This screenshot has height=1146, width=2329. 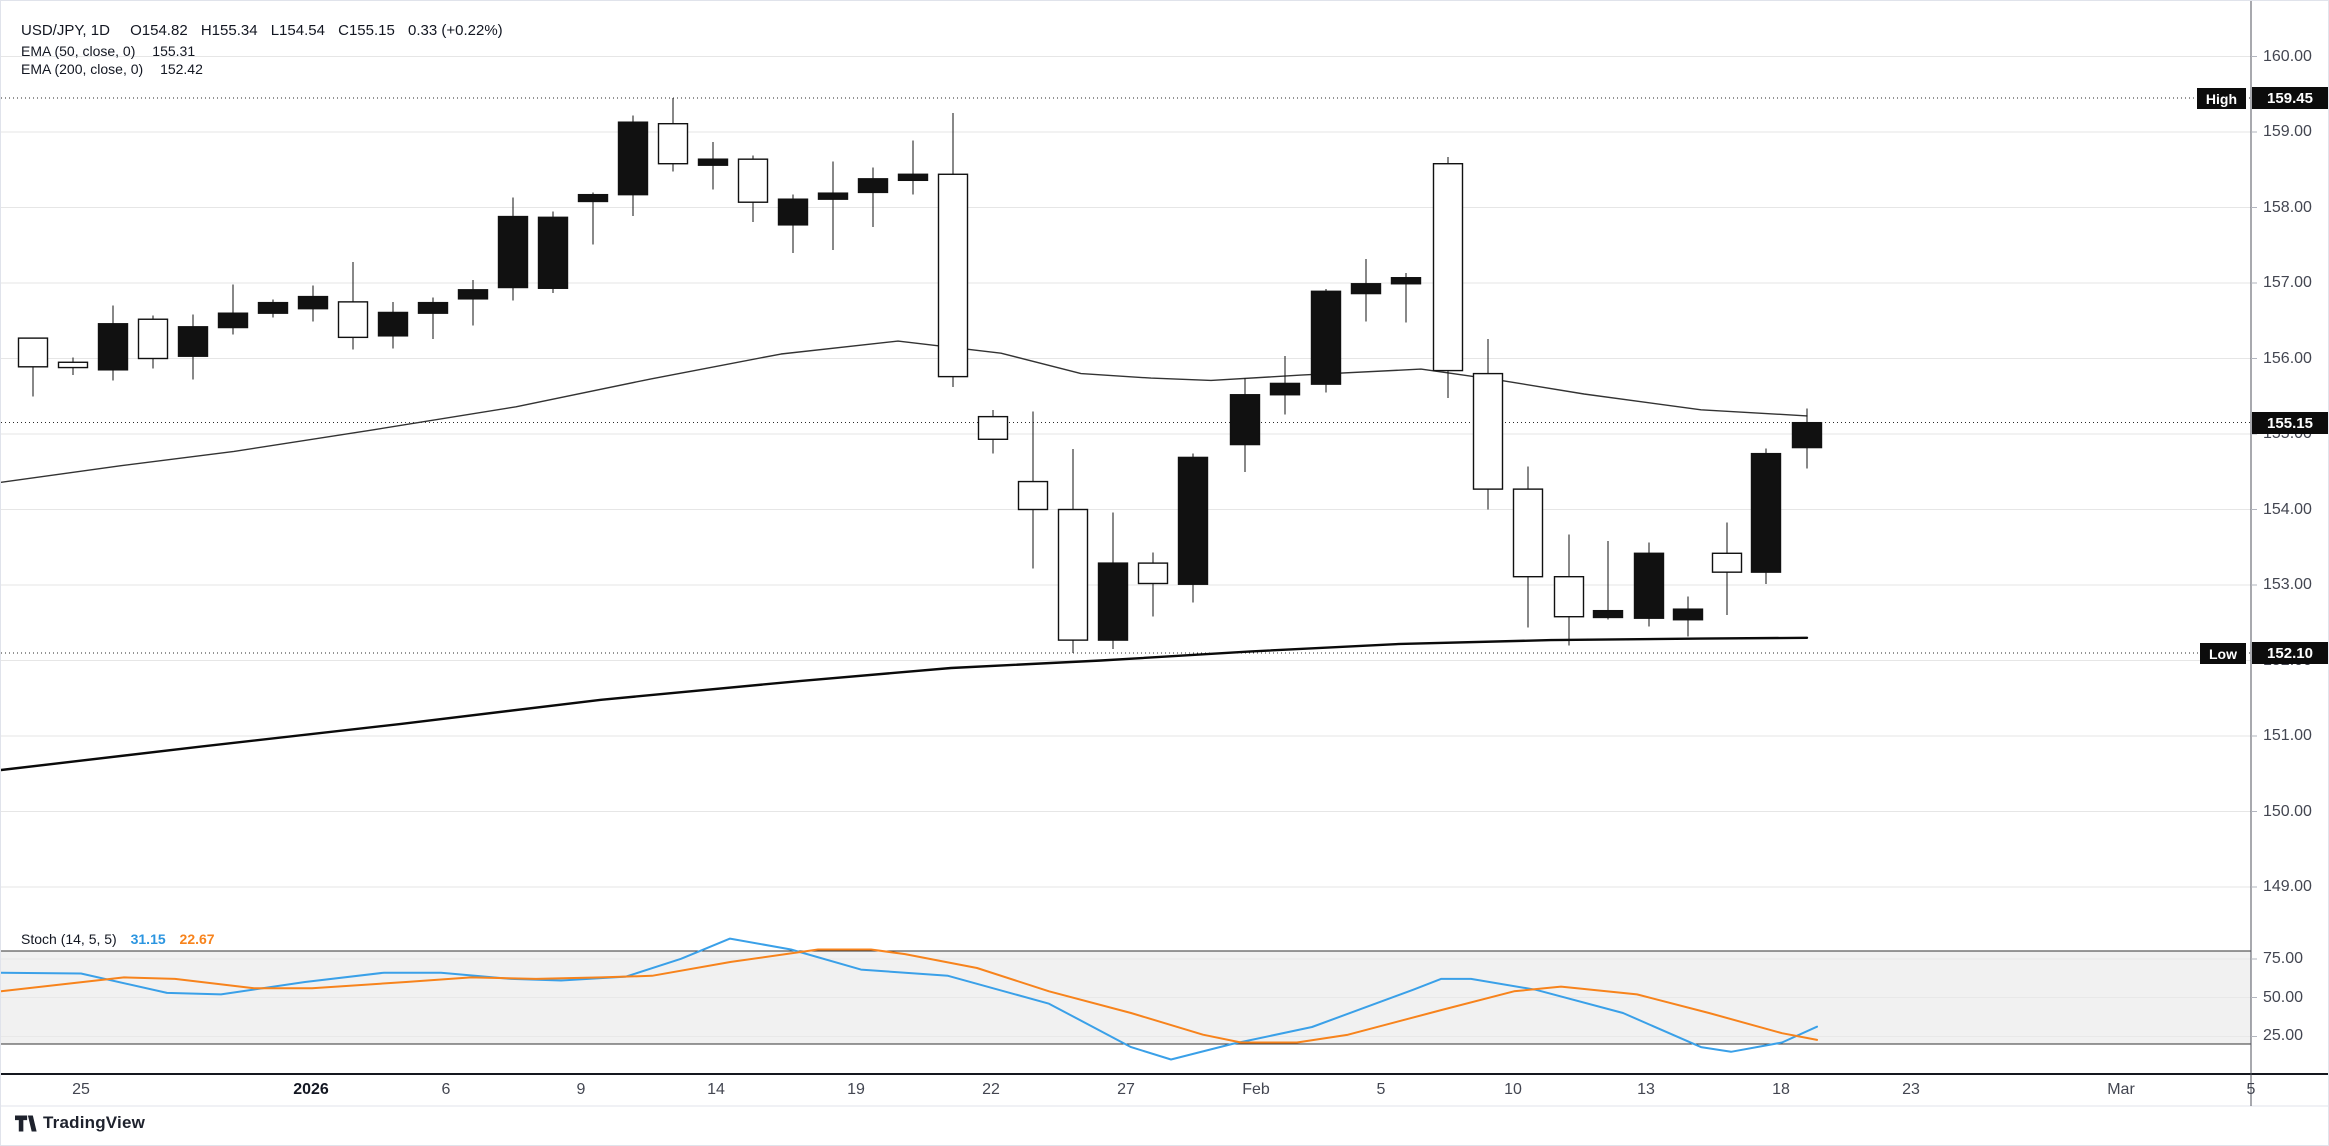 What do you see at coordinates (2287, 509) in the screenshot?
I see `price-axis-label: 154.00` at bounding box center [2287, 509].